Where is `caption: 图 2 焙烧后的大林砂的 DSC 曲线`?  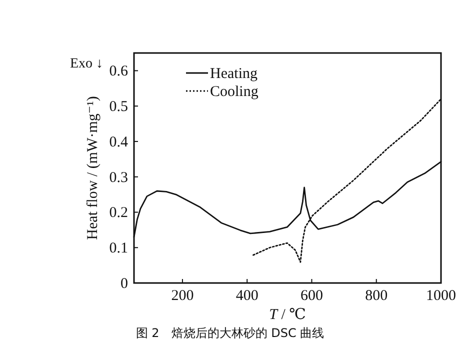
caption: 图 2 焙烧后的大林砂的 DSC 曲线 is located at coordinates (230, 333).